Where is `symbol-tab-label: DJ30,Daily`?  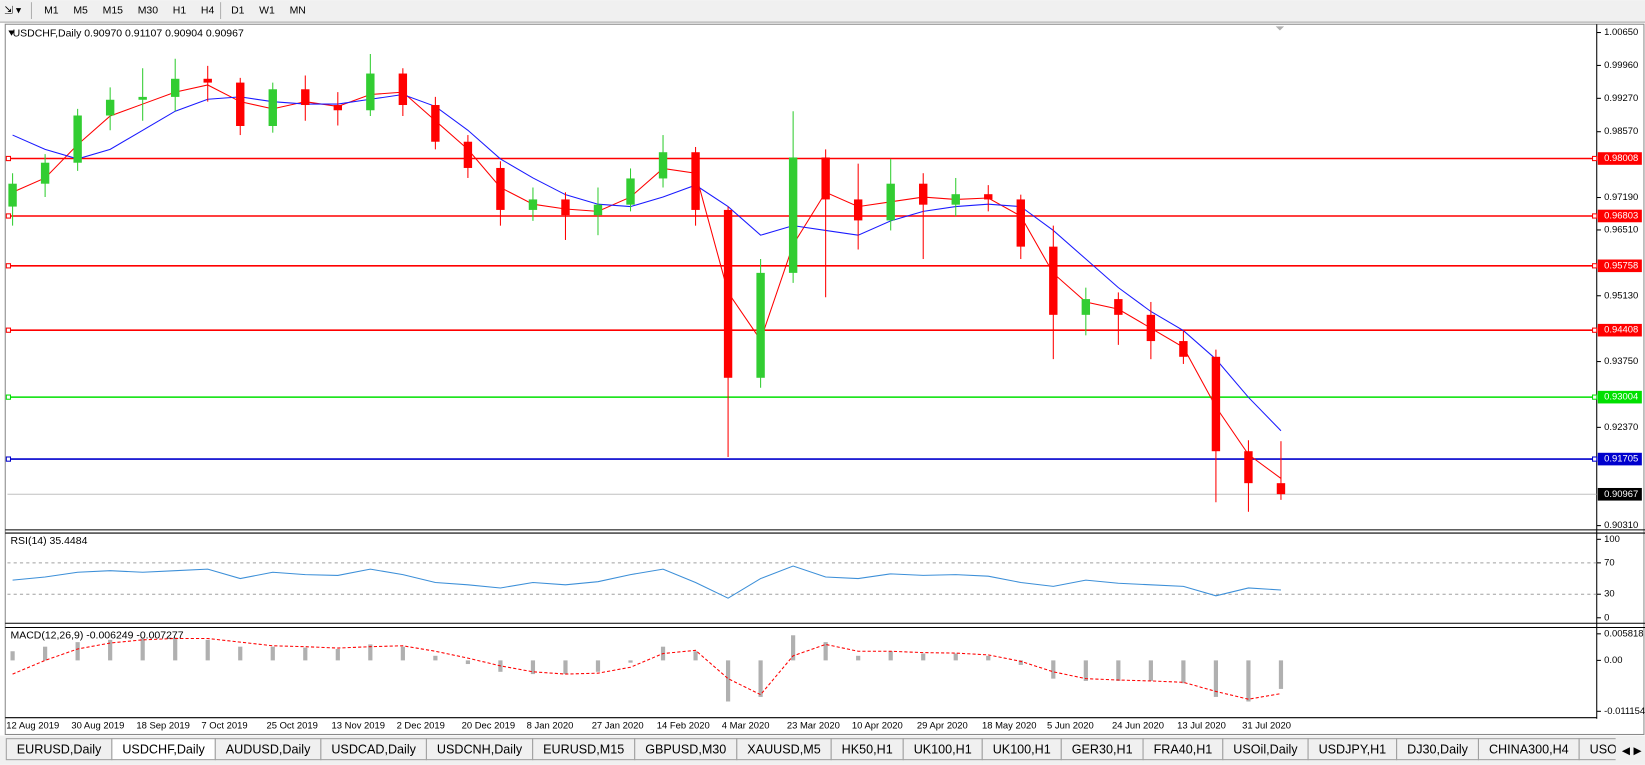
symbol-tab-label: DJ30,Daily is located at coordinates (1438, 750).